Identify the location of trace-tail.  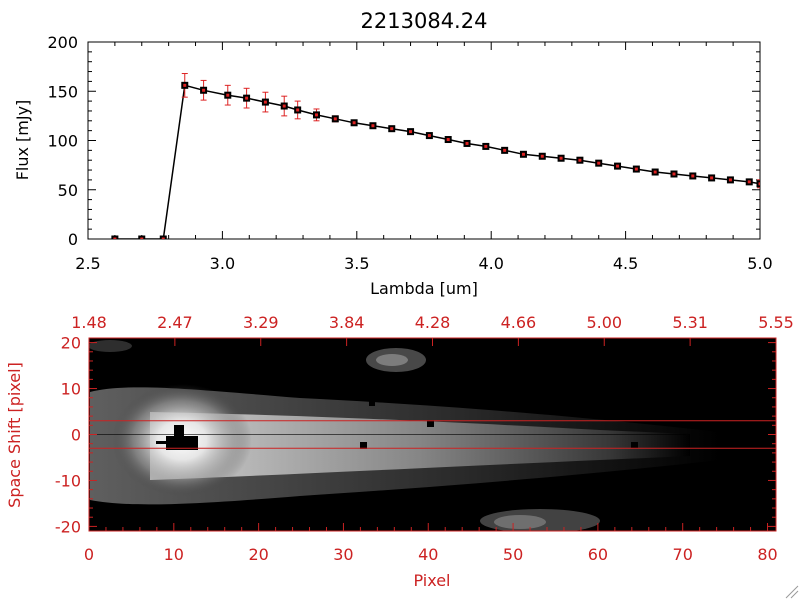
(420, 446).